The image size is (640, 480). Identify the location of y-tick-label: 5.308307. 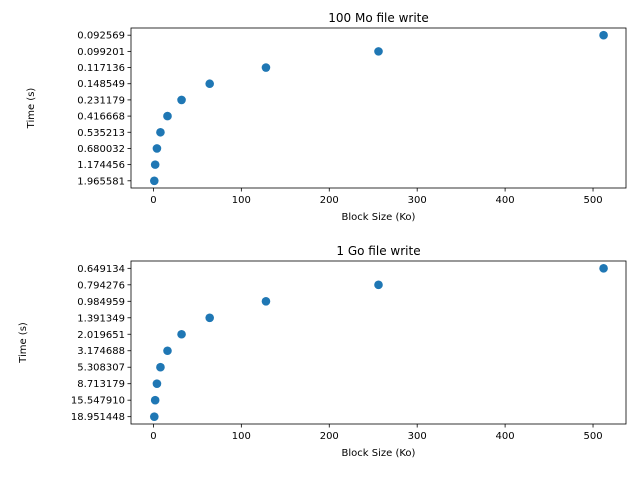
(101, 368).